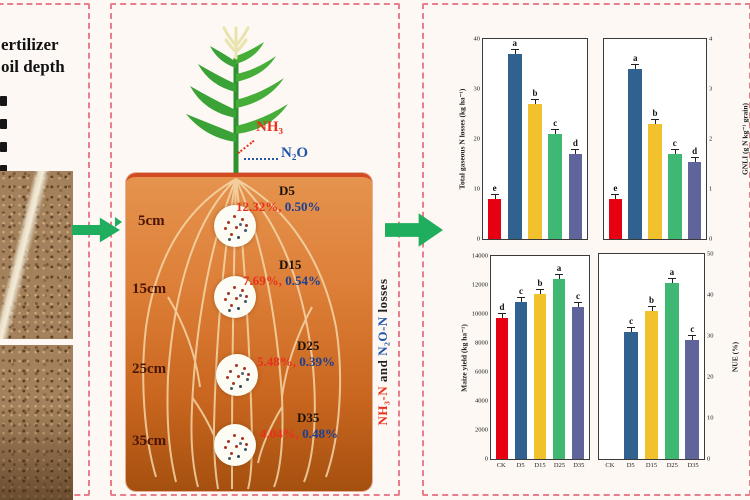  I want to click on x-category-label: D15, so click(540, 465).